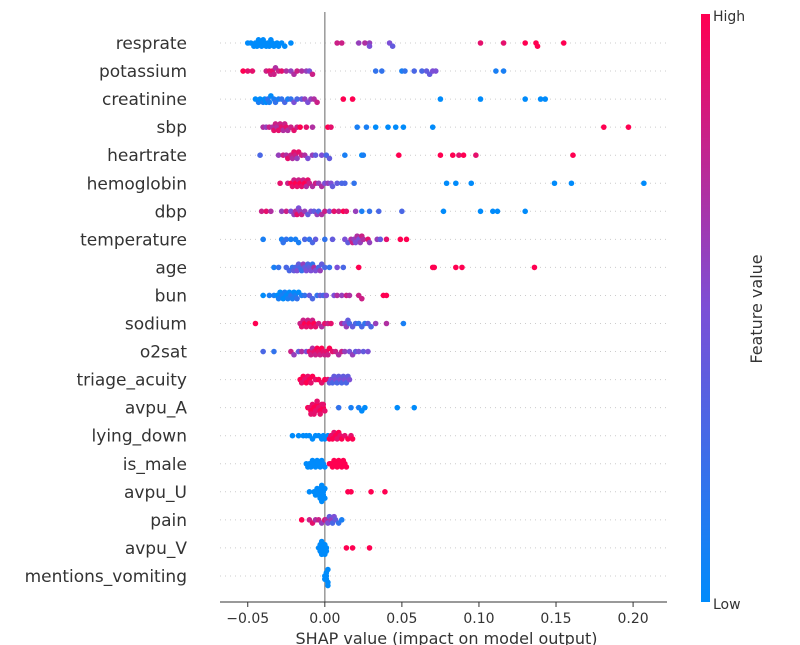 This screenshot has height=645, width=800. Describe the element at coordinates (171, 268) in the screenshot. I see `feature-label-age: age` at that location.